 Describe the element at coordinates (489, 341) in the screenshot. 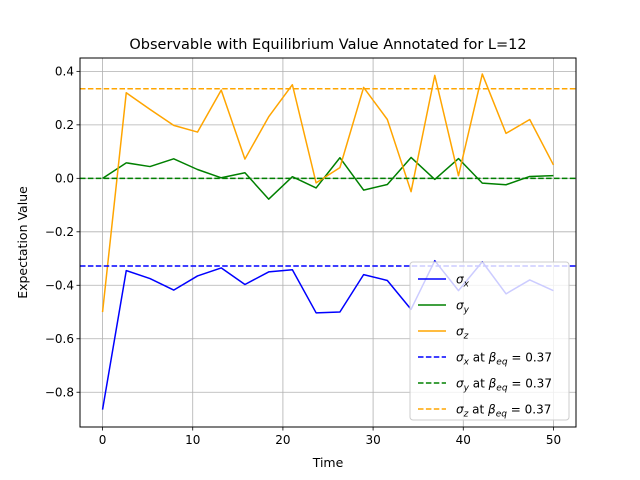

I see `legend-box` at that location.